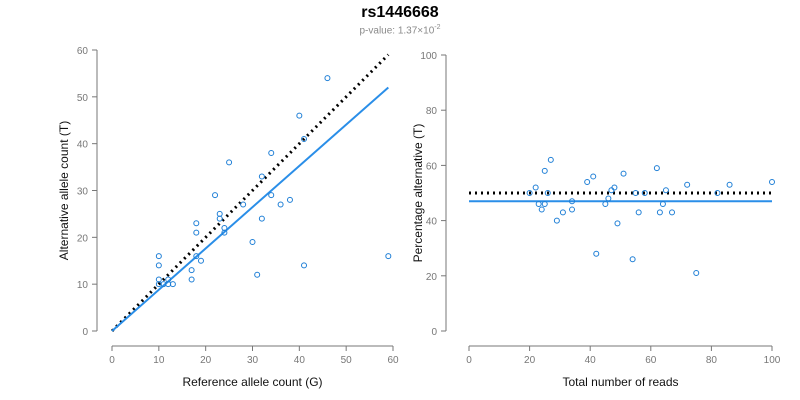  Describe the element at coordinates (772, 360) in the screenshot. I see `x-tick-label: 100` at that location.